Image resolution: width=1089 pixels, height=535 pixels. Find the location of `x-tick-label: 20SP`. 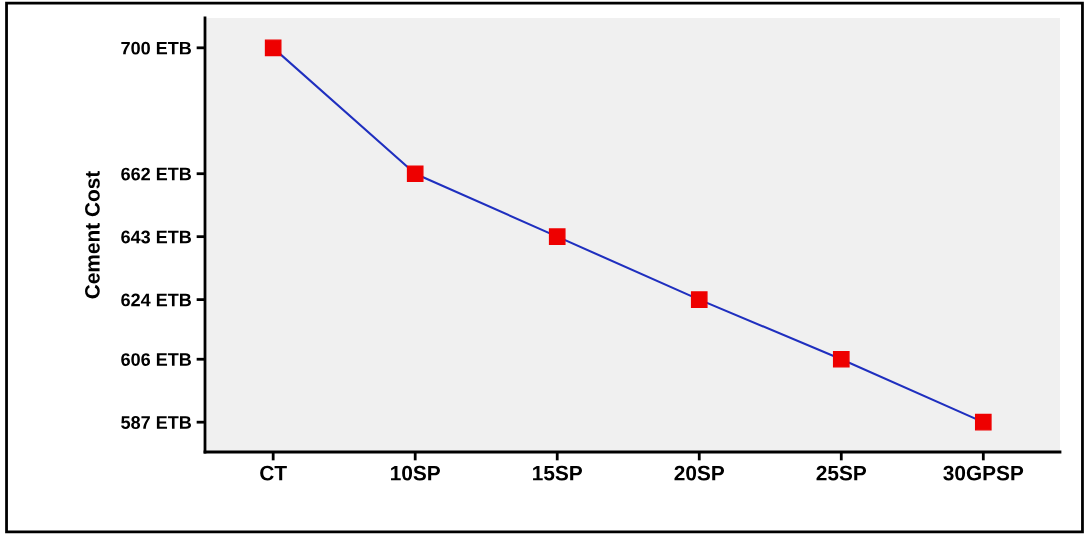

x-tick-label: 20SP is located at coordinates (699, 473).